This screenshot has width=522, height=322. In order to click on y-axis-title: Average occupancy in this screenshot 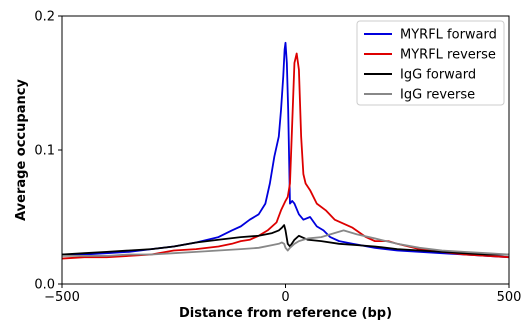, I will do `click(21, 150)`.